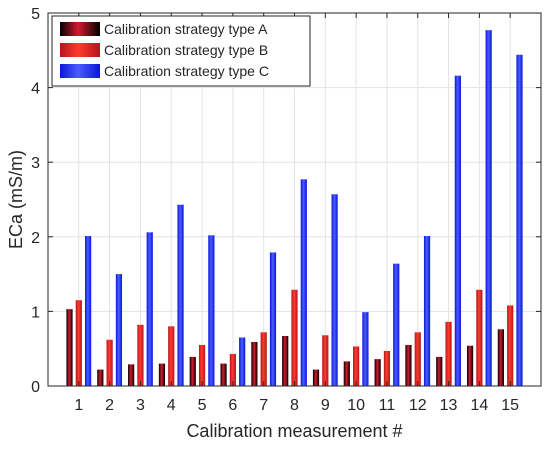 The image size is (550, 449). Describe the element at coordinates (325, 405) in the screenshot. I see `x-tick-label: 9` at that location.